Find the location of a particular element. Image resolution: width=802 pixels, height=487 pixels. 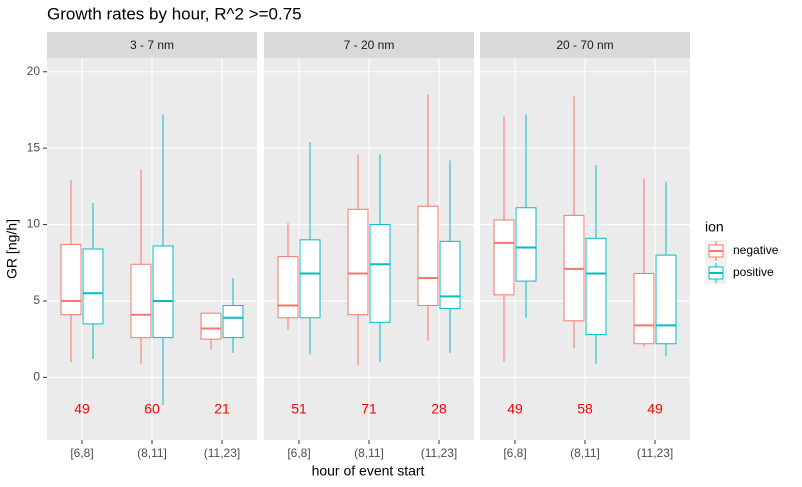

strip-label: 7 - 20 nm is located at coordinates (369, 45).